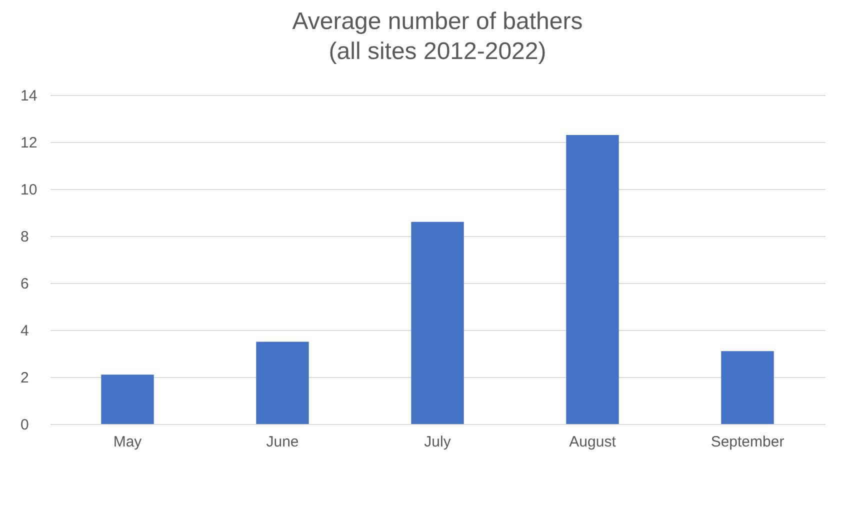 Image resolution: width=853 pixels, height=516 pixels. I want to click on y-tick-label: 10, so click(29, 190).